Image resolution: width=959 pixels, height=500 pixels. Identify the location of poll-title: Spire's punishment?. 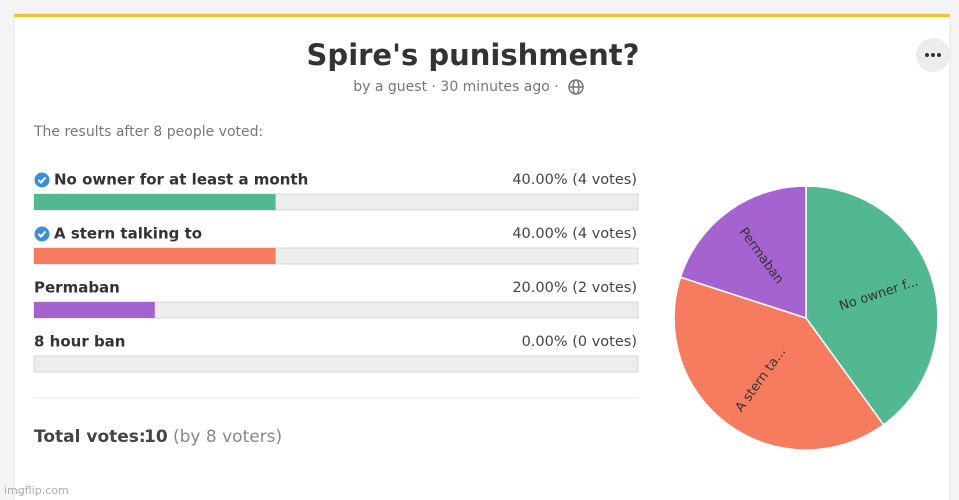
(473, 55).